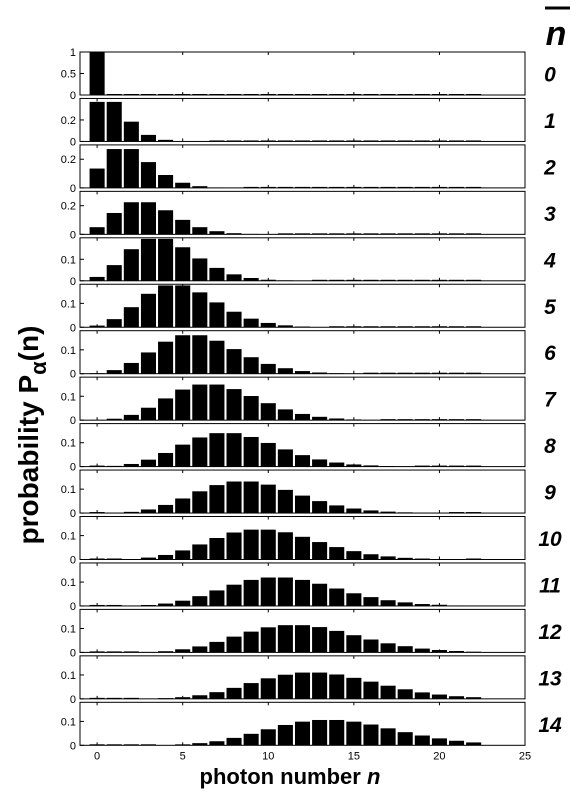 The width and height of the screenshot is (576, 796). Describe the element at coordinates (549, 167) in the screenshot. I see `nbar-label-2: 2` at that location.